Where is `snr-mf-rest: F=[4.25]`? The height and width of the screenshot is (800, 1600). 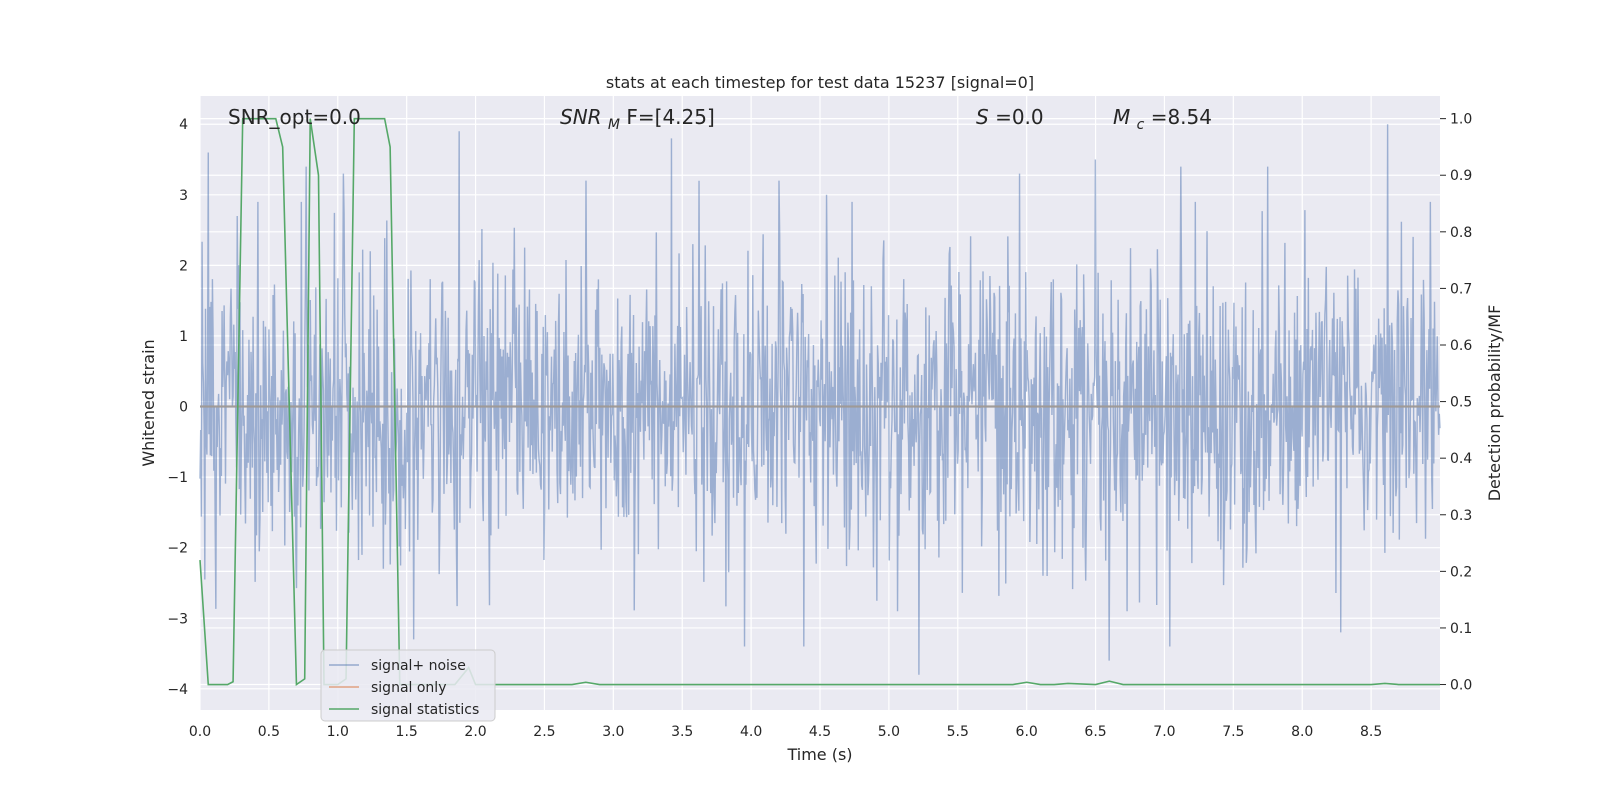 snr-mf-rest: F=[4.25] is located at coordinates (670, 117).